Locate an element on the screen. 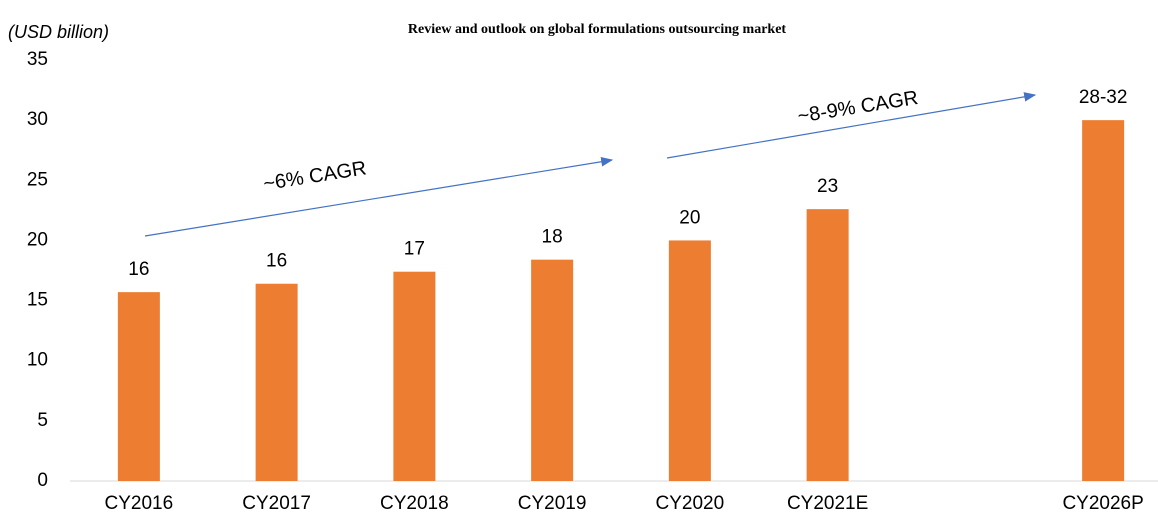 The width and height of the screenshot is (1158, 515). cagr-annotation: ~6% CAGR is located at coordinates (315, 176).